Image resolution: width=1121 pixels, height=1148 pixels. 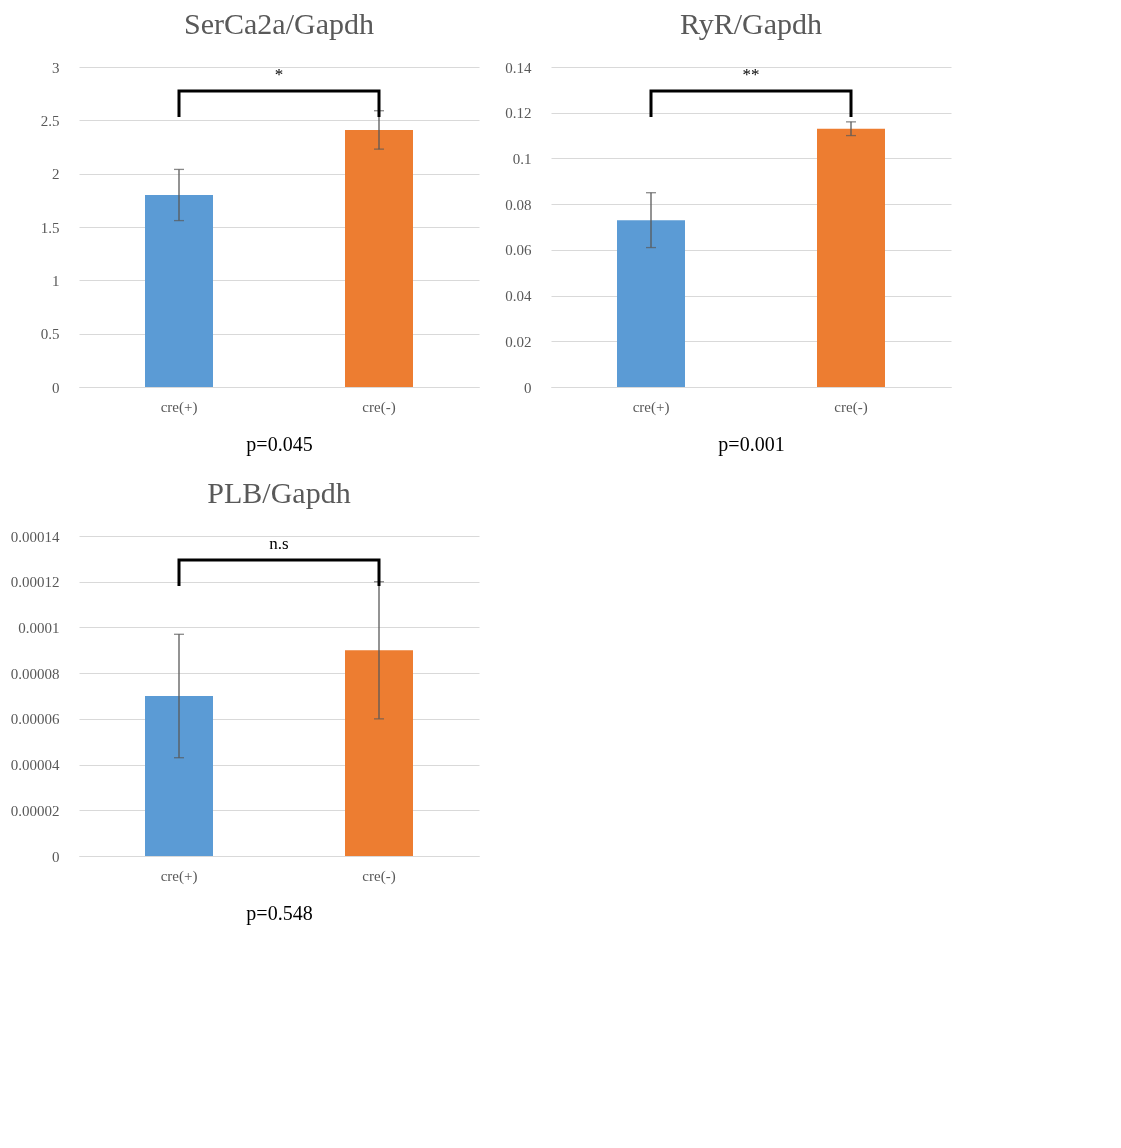 What do you see at coordinates (279, 492) in the screenshot?
I see `chart-title: PLB/Gapdh` at bounding box center [279, 492].